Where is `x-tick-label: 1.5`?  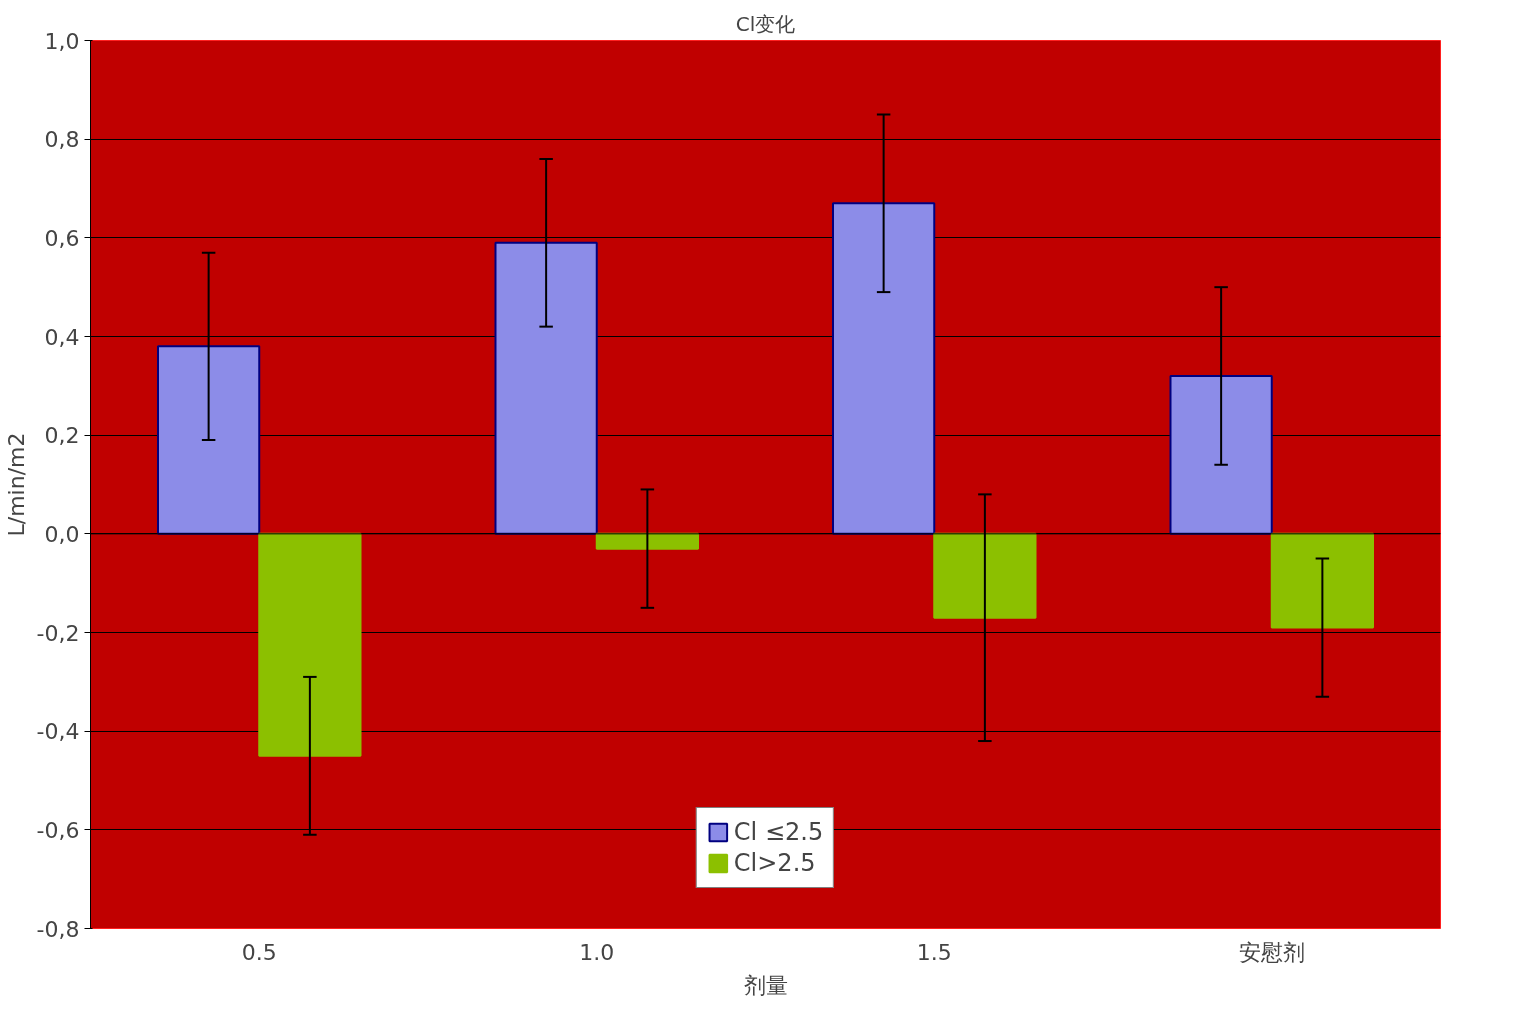 x-tick-label: 1.5 is located at coordinates (934, 952).